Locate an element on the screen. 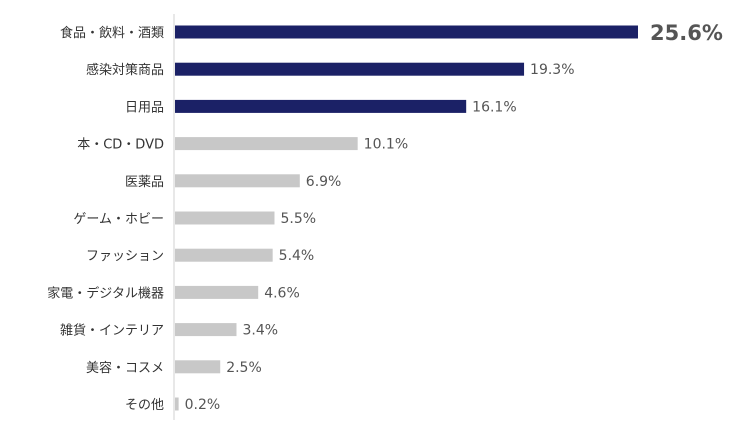 This screenshot has width=750, height=428. category-label: その他 is located at coordinates (144, 405).